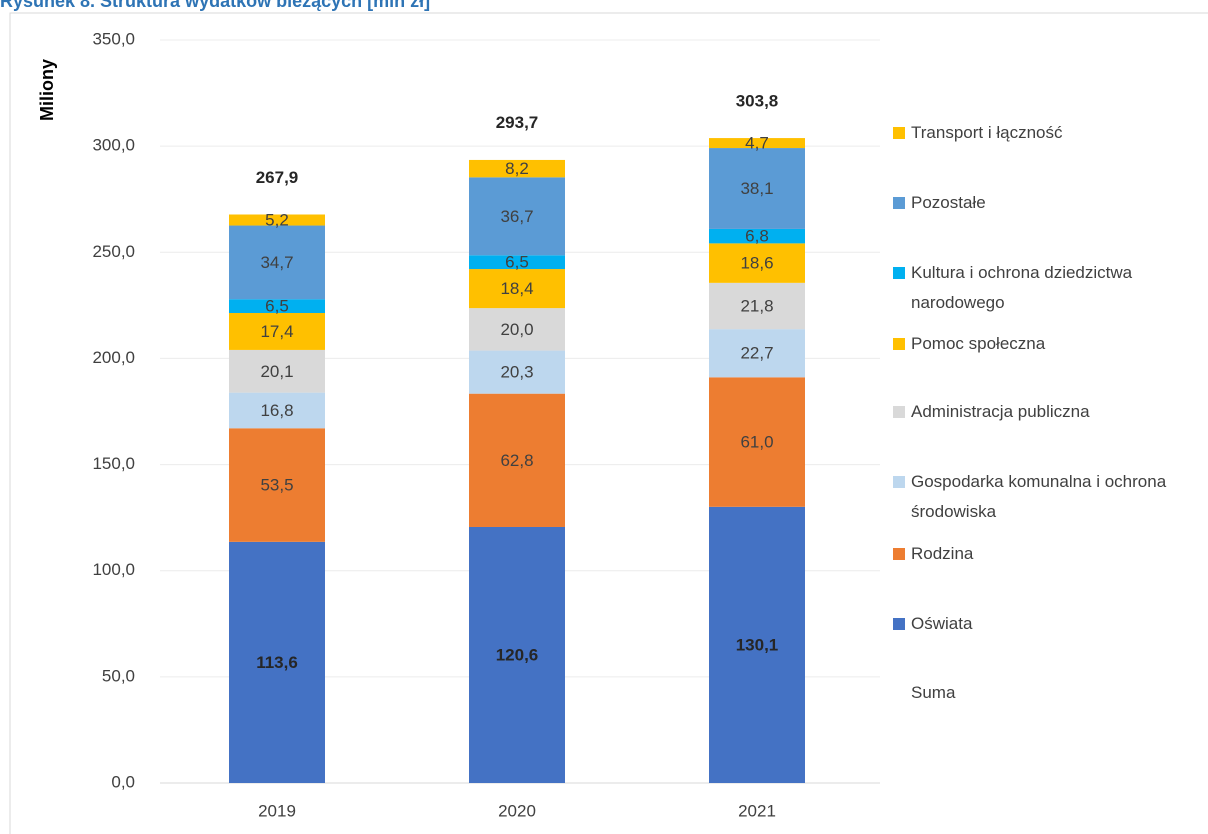 The width and height of the screenshot is (1208, 834). I want to click on y-tick-label: 0,0, so click(123, 781).